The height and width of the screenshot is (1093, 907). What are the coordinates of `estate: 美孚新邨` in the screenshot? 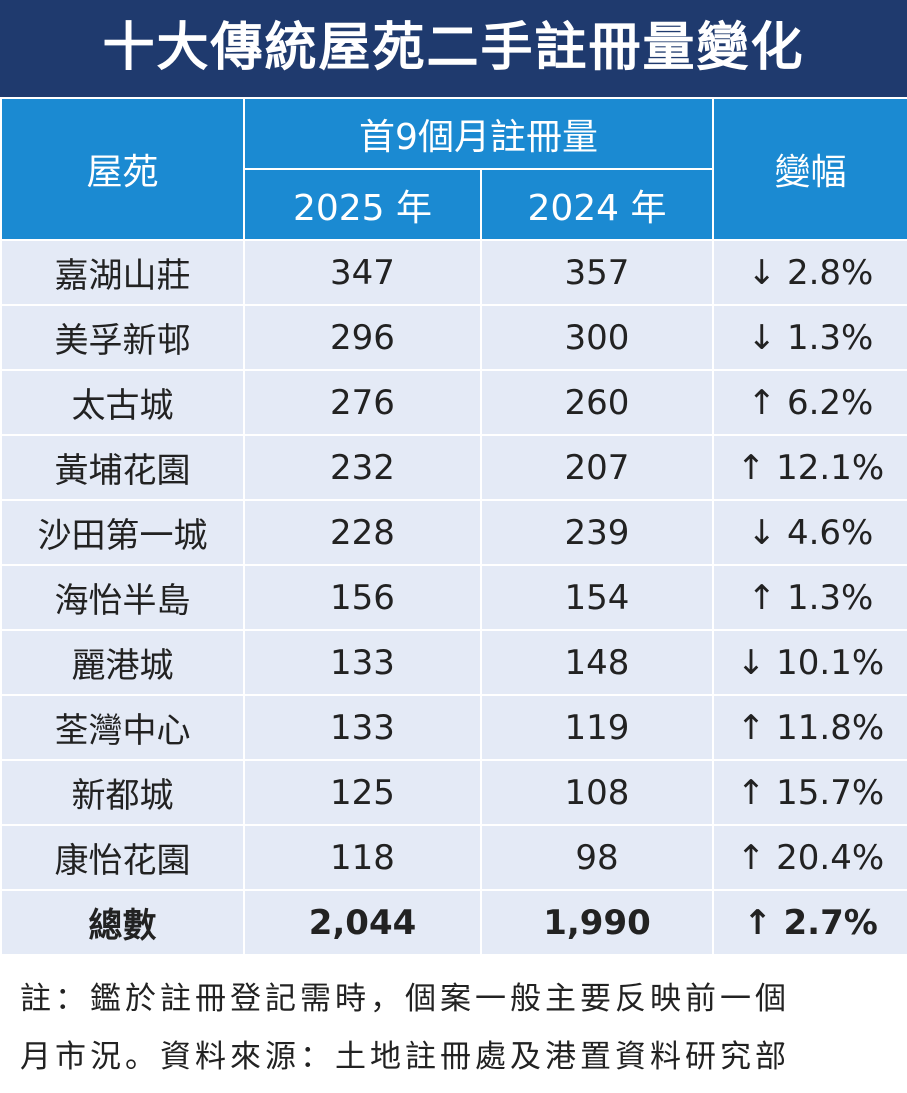 It's located at (122, 337).